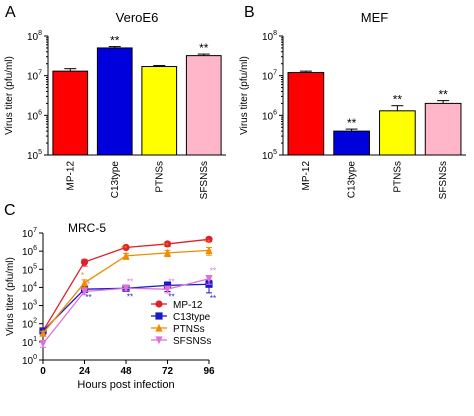 The width and height of the screenshot is (474, 416). What do you see at coordinates (249, 12) in the screenshot?
I see `panel-letter: B` at bounding box center [249, 12].